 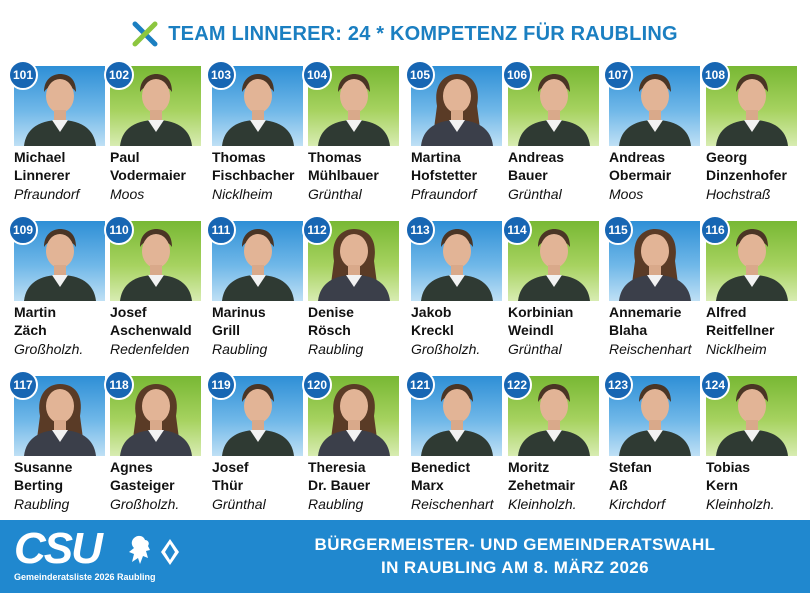 I want to click on list-number-badge: 104, so click(x=317, y=75).